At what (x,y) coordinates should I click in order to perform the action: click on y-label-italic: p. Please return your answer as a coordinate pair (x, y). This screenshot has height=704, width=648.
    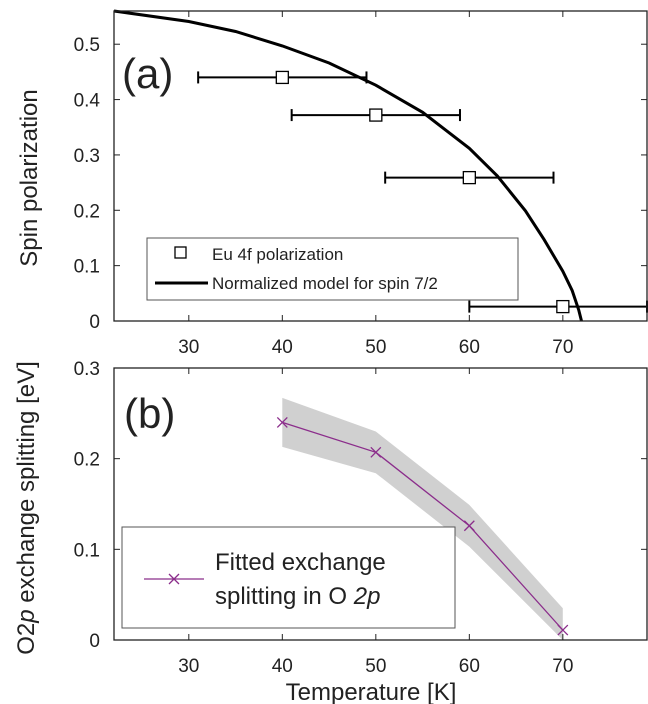
    Looking at the image, I should click on (26, 616).